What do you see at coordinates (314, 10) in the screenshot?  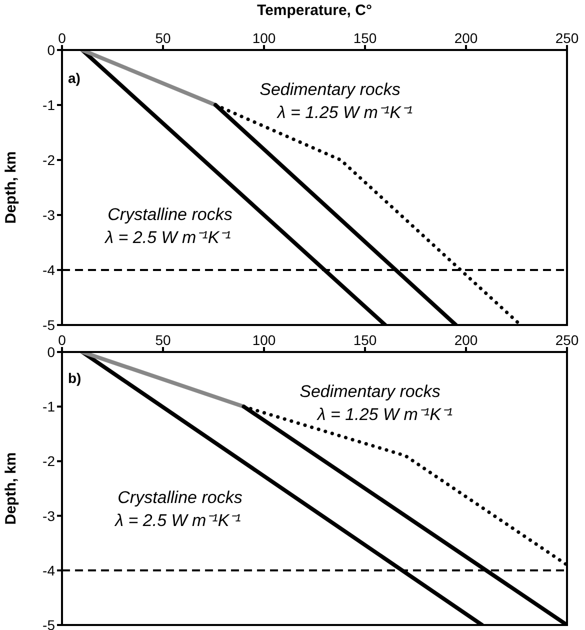 I see `x-axis-title: Temperature, C°` at bounding box center [314, 10].